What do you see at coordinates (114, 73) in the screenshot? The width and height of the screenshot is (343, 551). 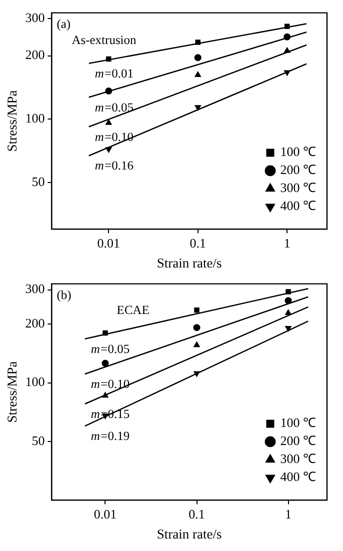 I see `annotation: m=0.01` at bounding box center [114, 73].